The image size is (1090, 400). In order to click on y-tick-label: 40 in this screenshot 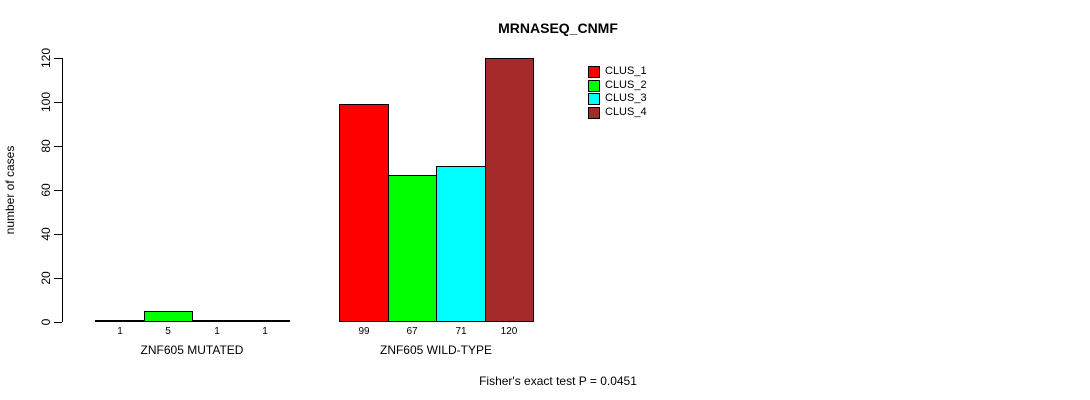, I will do `click(46, 234)`.